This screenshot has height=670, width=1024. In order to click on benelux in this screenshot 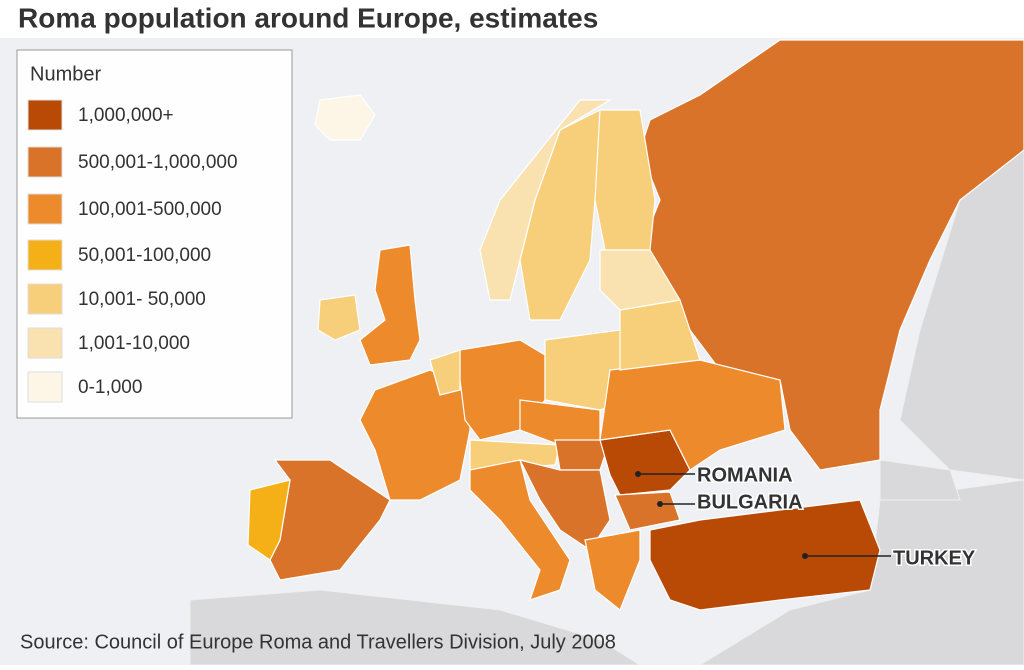, I will do `click(445, 372)`.